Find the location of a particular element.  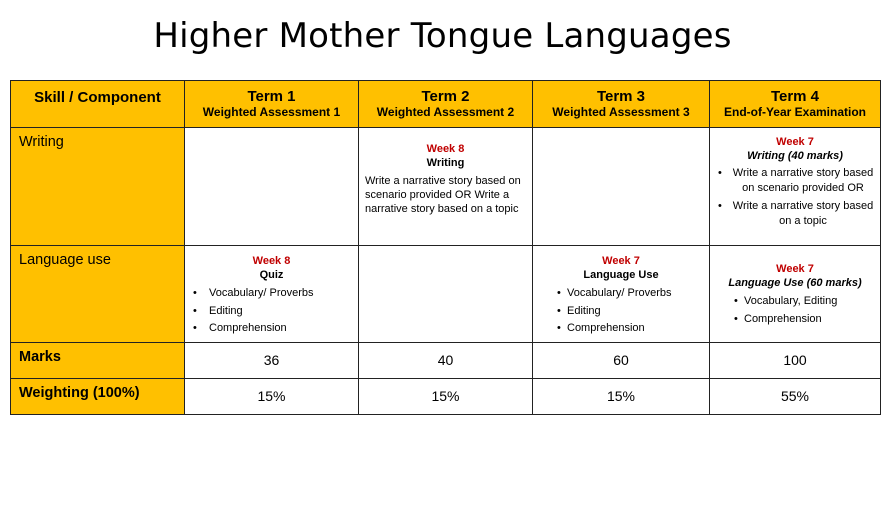

term-label: Term 1 is located at coordinates (271, 96).